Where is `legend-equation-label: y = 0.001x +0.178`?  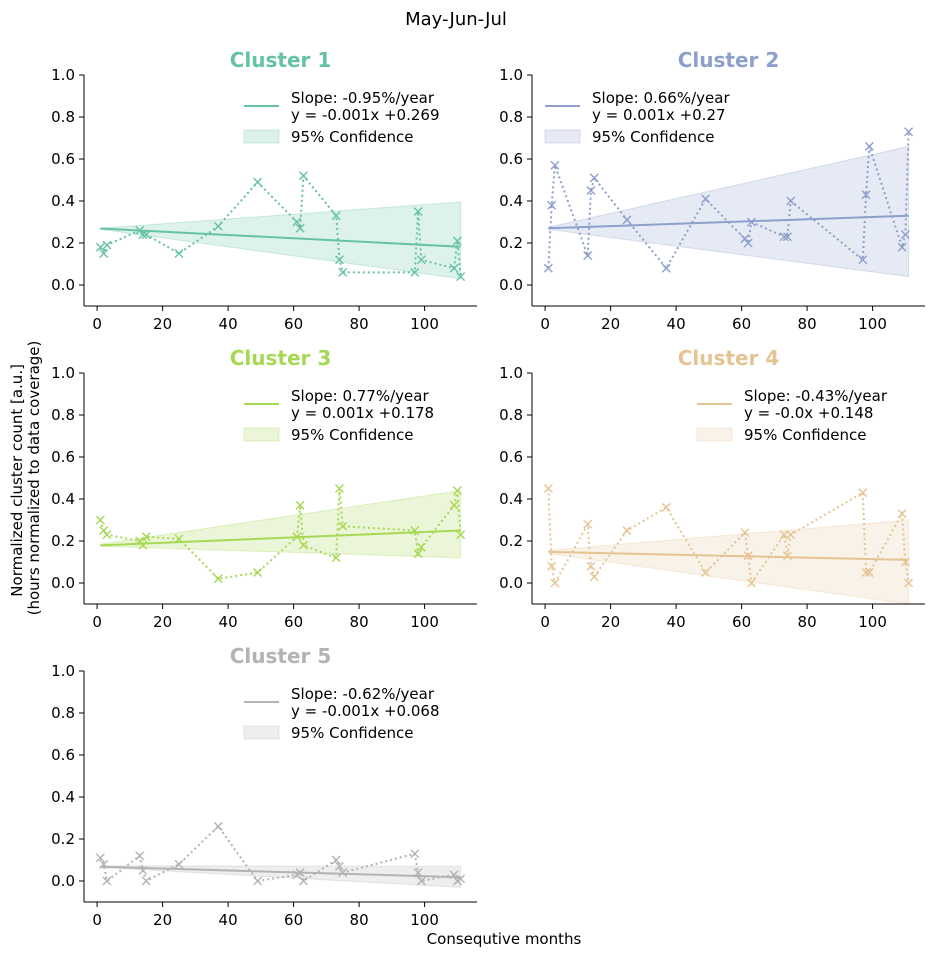
legend-equation-label: y = 0.001x +0.178 is located at coordinates (362, 413).